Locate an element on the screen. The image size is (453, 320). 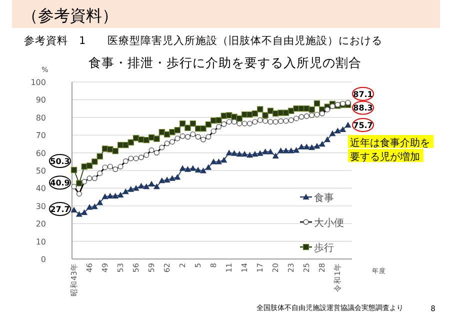
y-tick-label: 40 is located at coordinates (41, 189).